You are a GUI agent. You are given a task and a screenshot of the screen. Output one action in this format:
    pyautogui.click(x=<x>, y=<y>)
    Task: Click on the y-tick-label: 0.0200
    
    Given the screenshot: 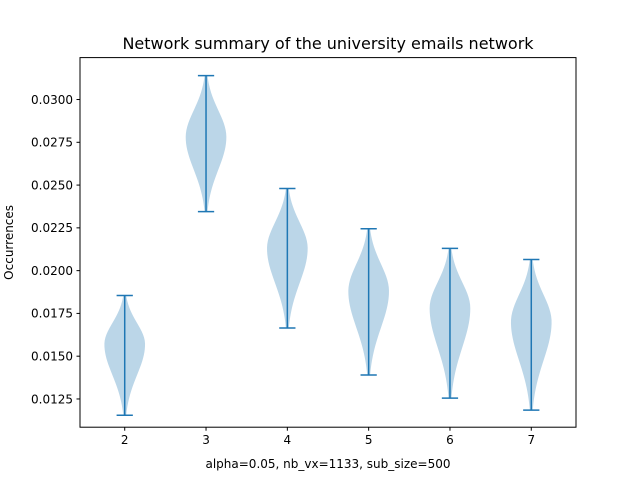 What is the action you would take?
    pyautogui.click(x=52, y=271)
    